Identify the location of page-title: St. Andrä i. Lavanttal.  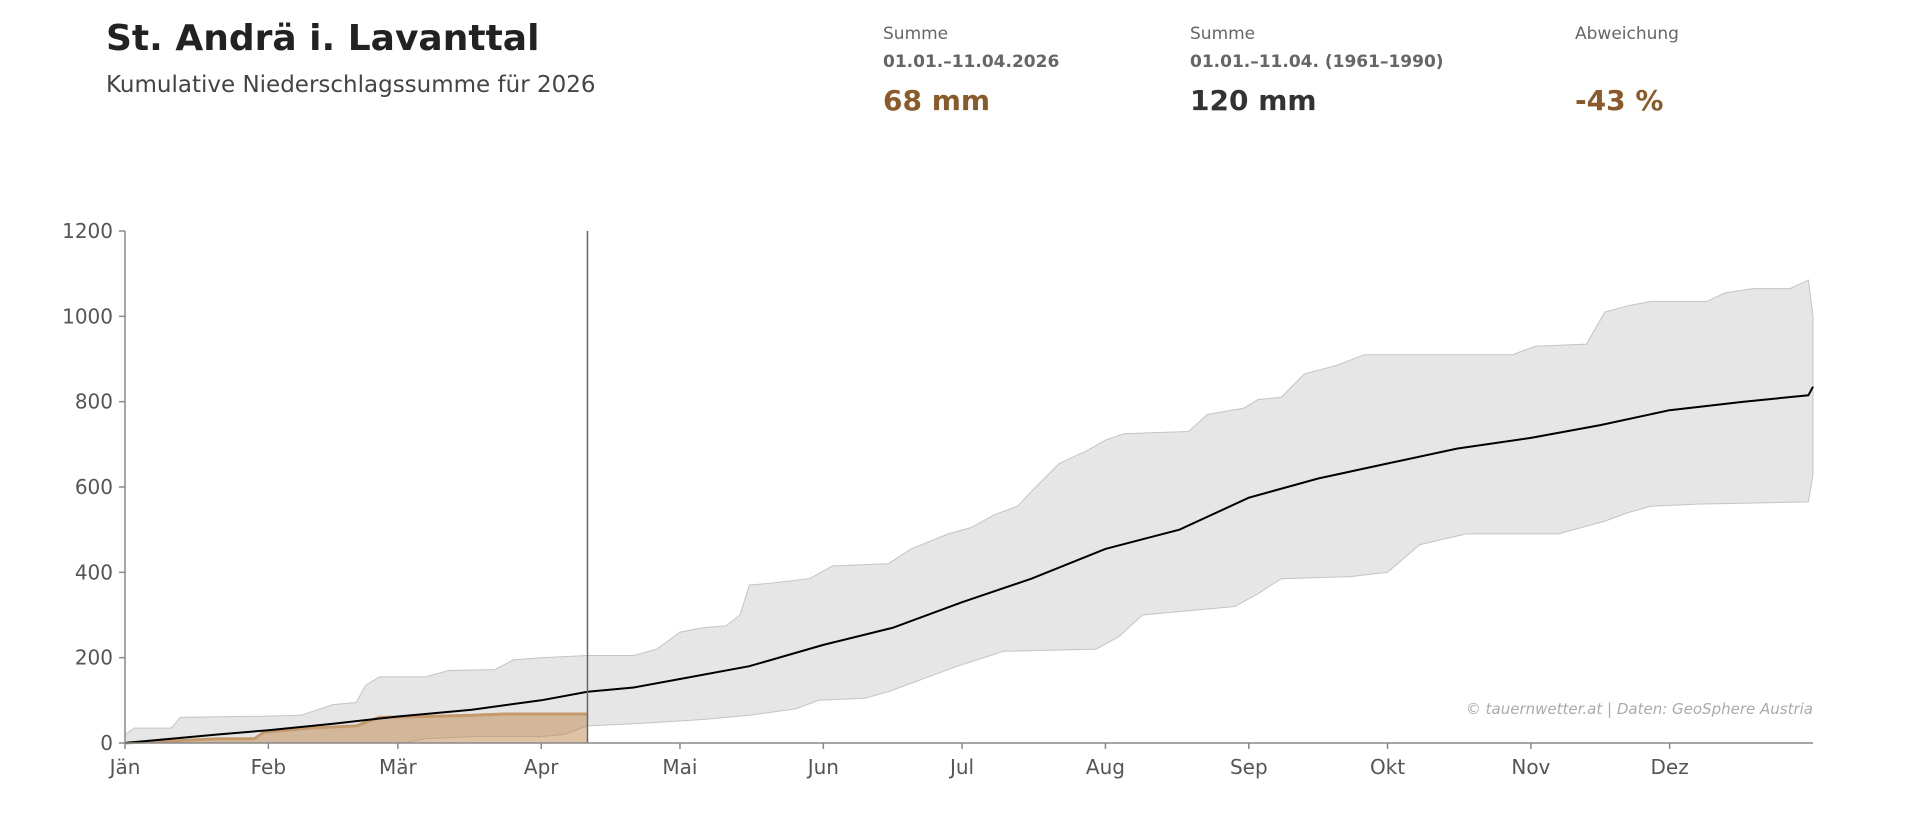
(323, 38).